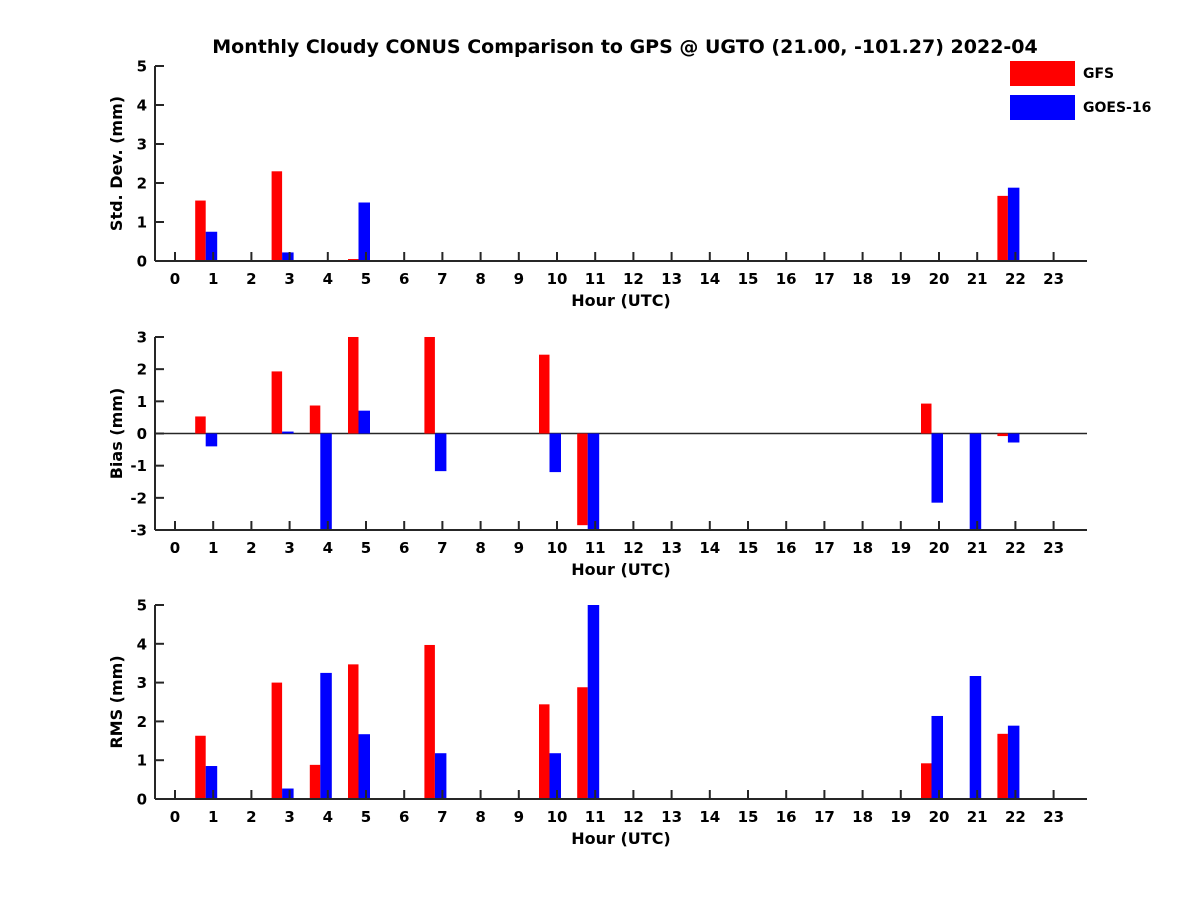 The image size is (1200, 900). What do you see at coordinates (404, 279) in the screenshot?
I see `x-tick-label: 6` at bounding box center [404, 279].